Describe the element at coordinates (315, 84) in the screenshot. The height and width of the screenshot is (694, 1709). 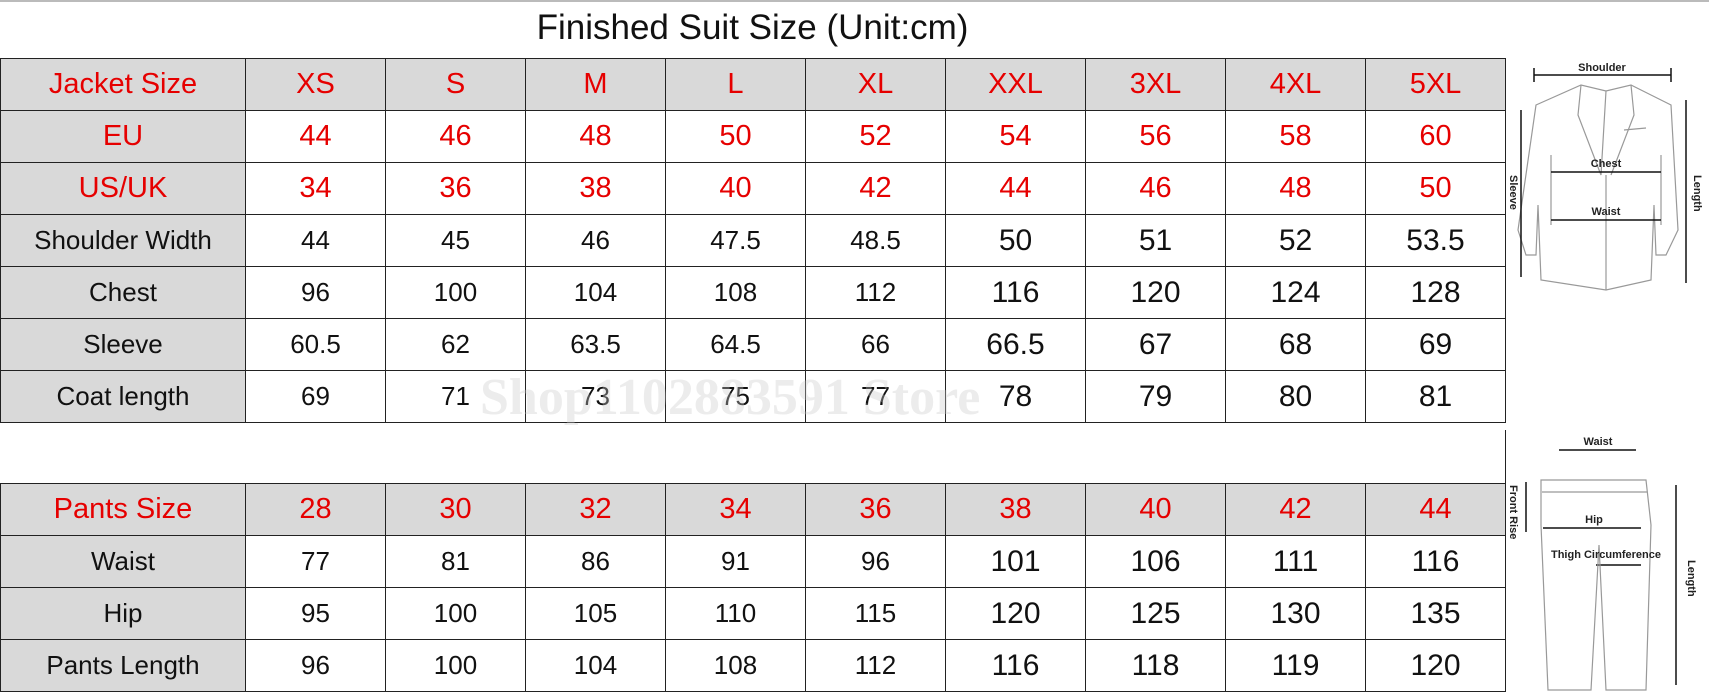
I see `size-header: XS` at that location.